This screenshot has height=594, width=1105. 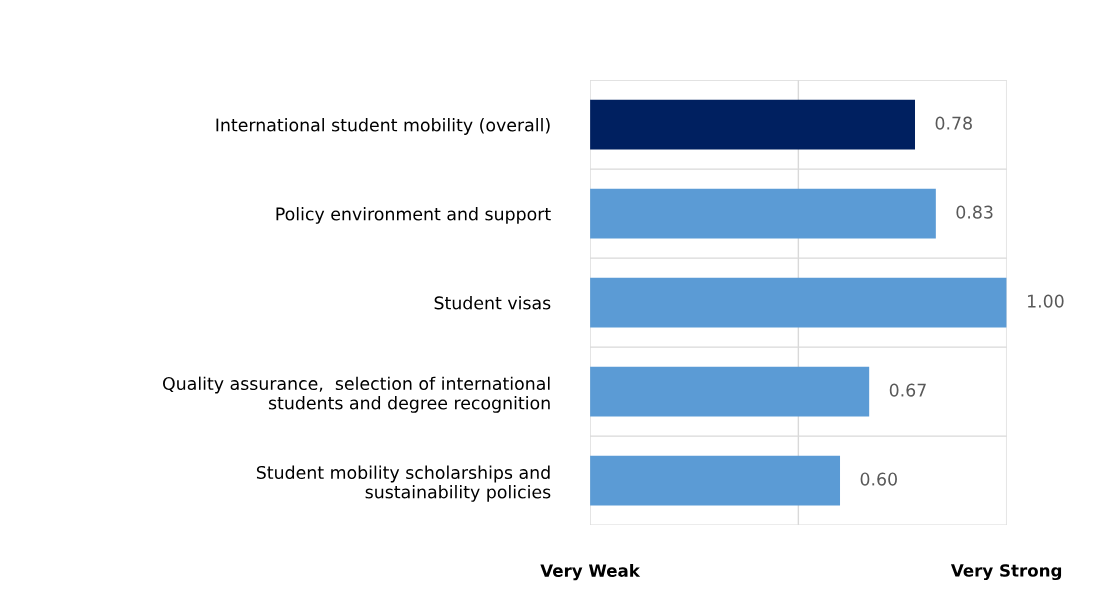 What do you see at coordinates (974, 212) in the screenshot?
I see `data-label: 0.83` at bounding box center [974, 212].